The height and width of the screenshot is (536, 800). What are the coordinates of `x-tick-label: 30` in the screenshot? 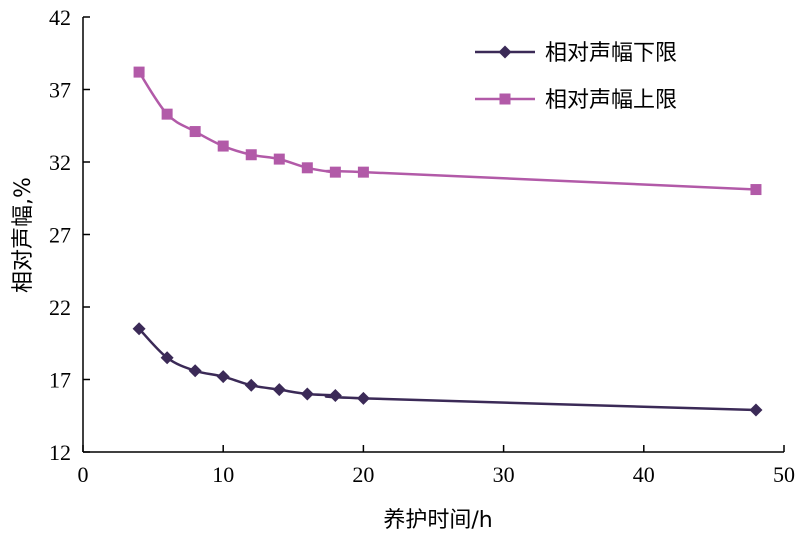 It's located at (504, 474).